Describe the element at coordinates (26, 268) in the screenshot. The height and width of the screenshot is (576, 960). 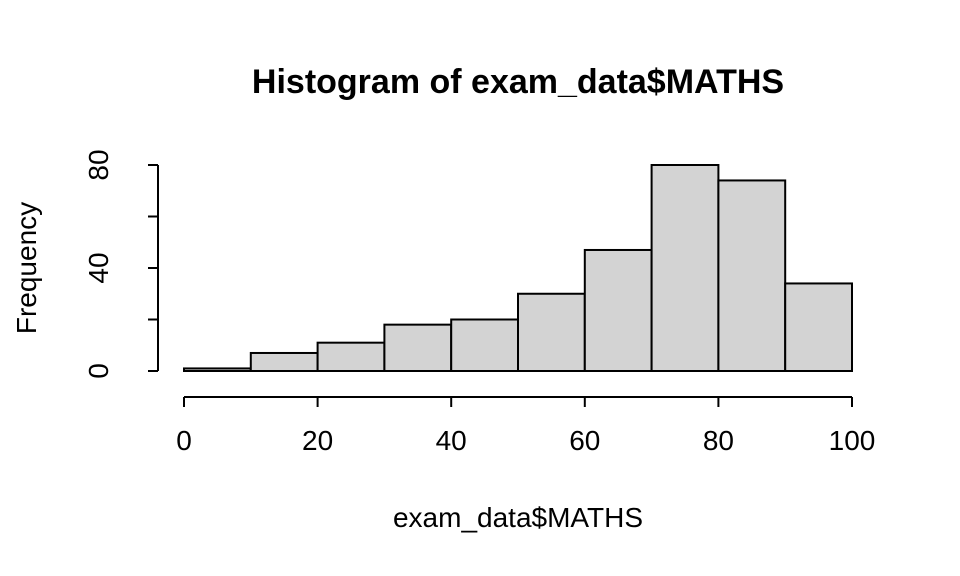
I see `y-axis-label: Frequency` at that location.